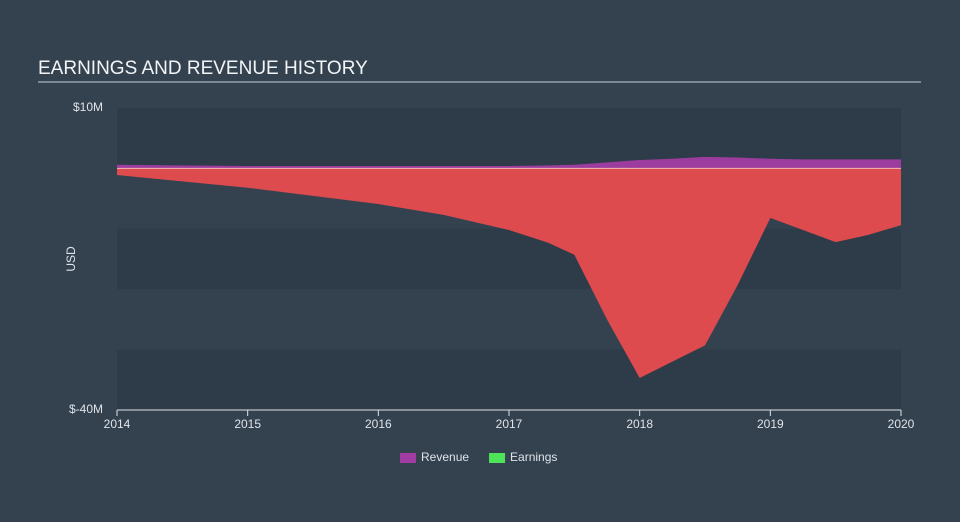  What do you see at coordinates (509, 162) in the screenshot?
I see `area` at bounding box center [509, 162].